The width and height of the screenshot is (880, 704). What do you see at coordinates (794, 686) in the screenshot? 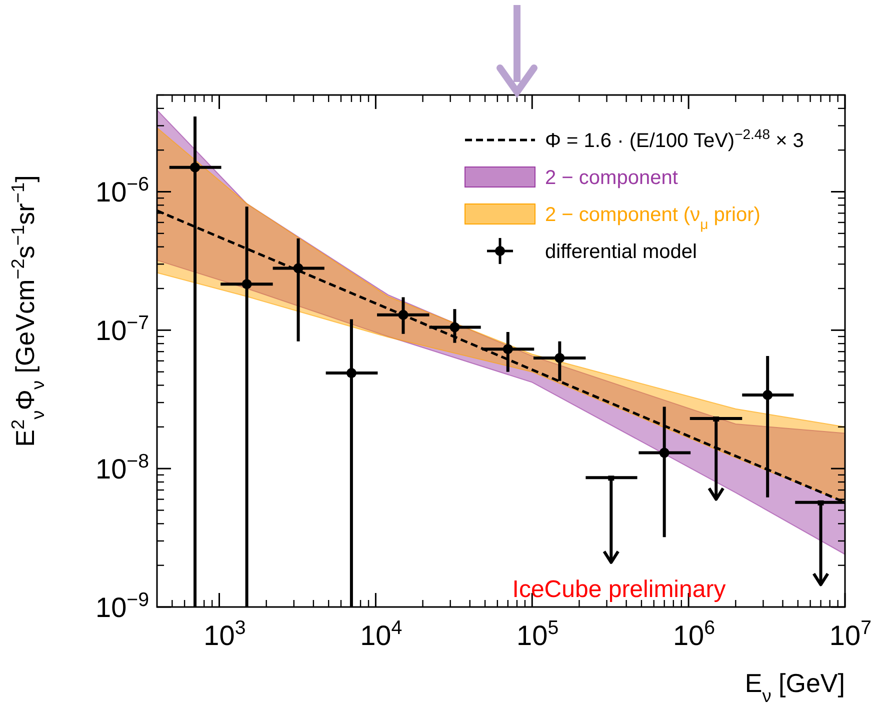
I see `x-axis-title: E$_{ν}$ [GeV]` at bounding box center [794, 686].